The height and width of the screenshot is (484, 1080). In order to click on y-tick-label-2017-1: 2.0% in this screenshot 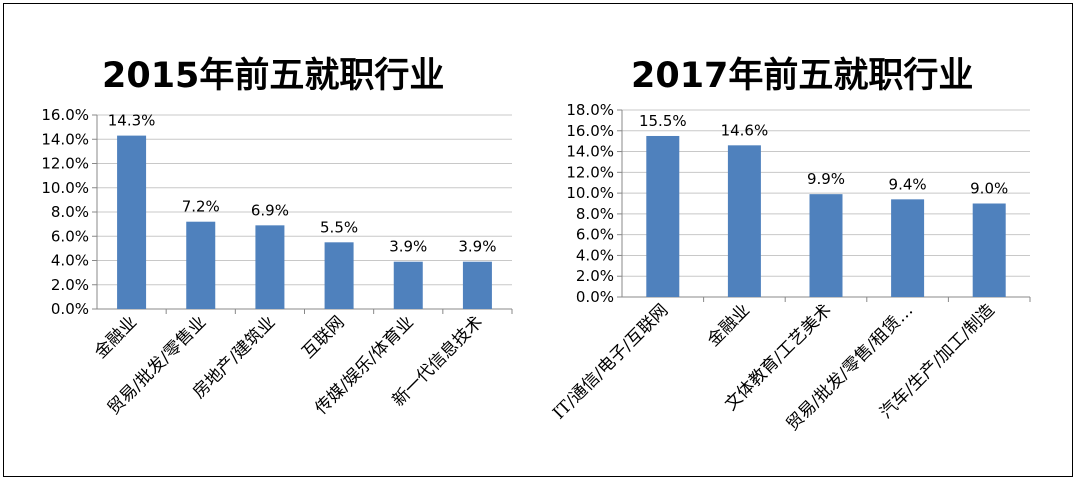, I will do `click(595, 276)`.